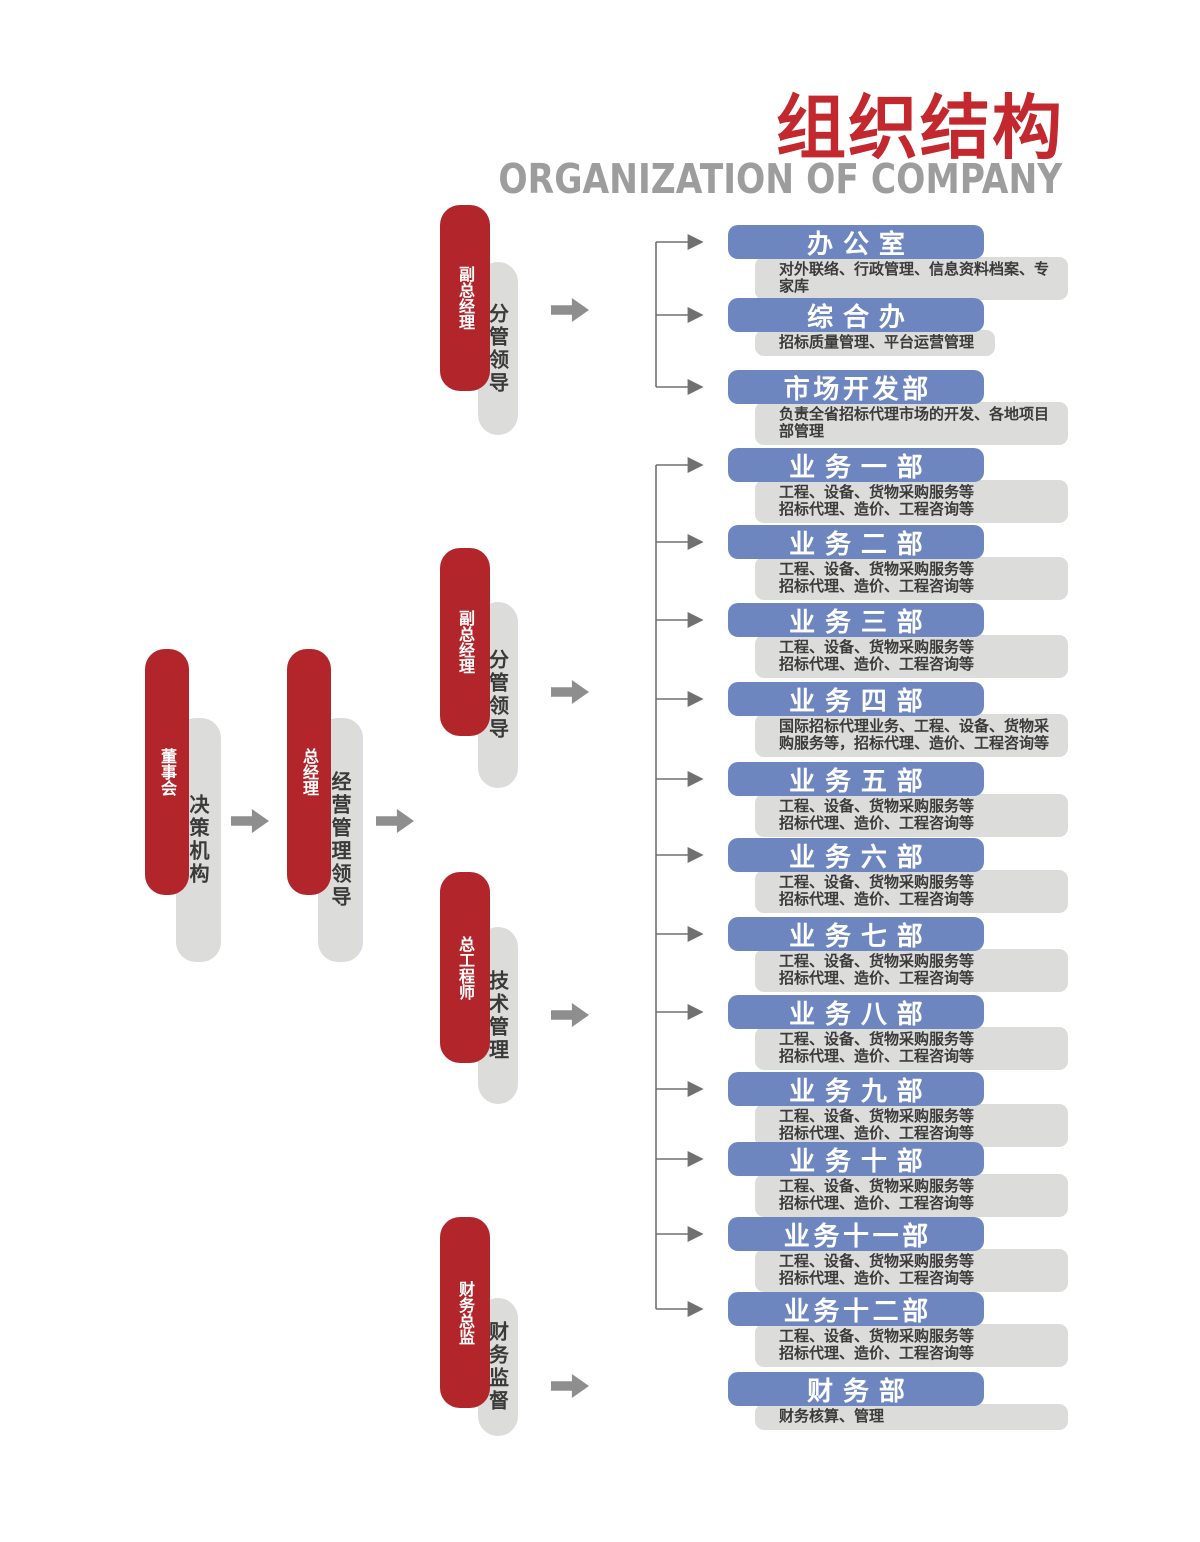 The image size is (1200, 1542). What do you see at coordinates (856, 620) in the screenshot?
I see `dept-title: 业务三部` at bounding box center [856, 620].